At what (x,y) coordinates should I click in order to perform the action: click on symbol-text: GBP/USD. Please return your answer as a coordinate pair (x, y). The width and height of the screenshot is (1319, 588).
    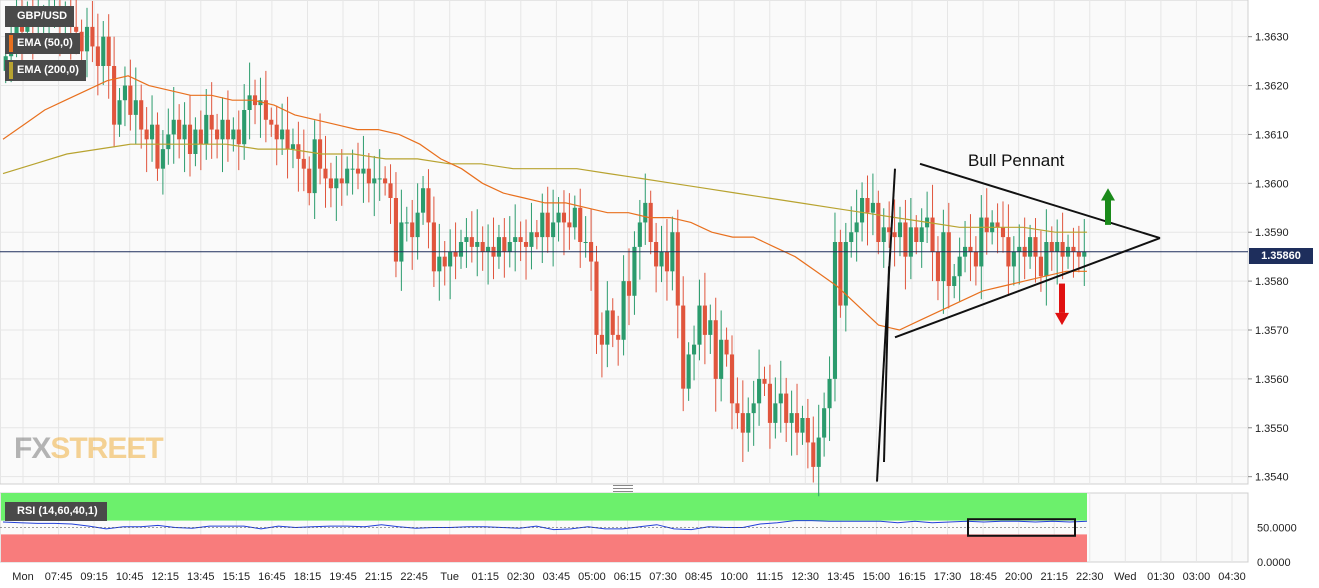
    Looking at the image, I should click on (42, 16).